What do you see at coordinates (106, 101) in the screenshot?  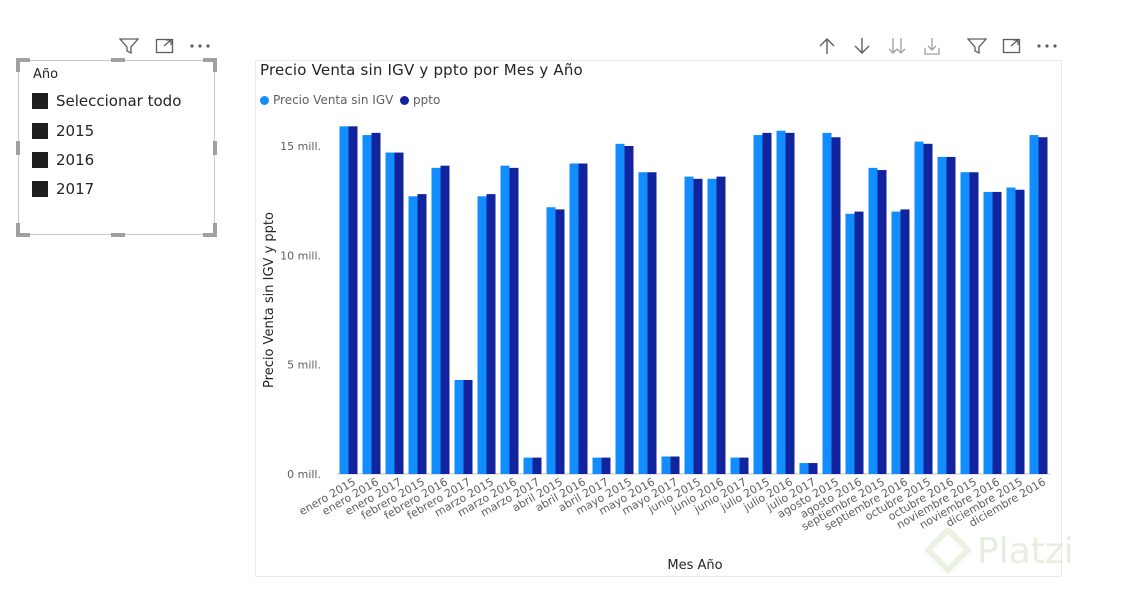 I see `slicer-item-select-all: Seleccionar todo` at bounding box center [106, 101].